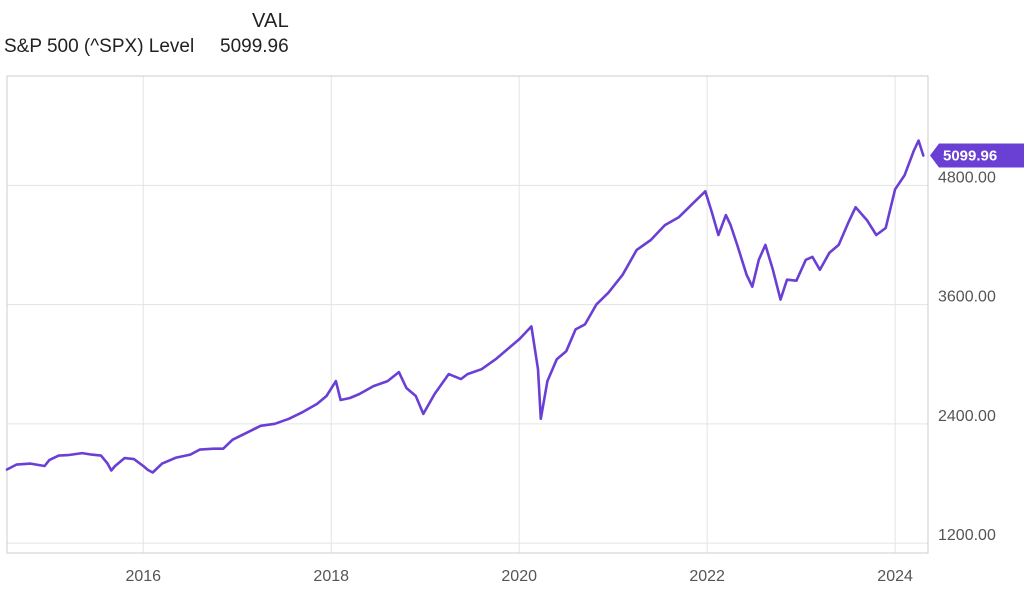  Describe the element at coordinates (967, 535) in the screenshot. I see `y-tick-label: 1200.00` at that location.